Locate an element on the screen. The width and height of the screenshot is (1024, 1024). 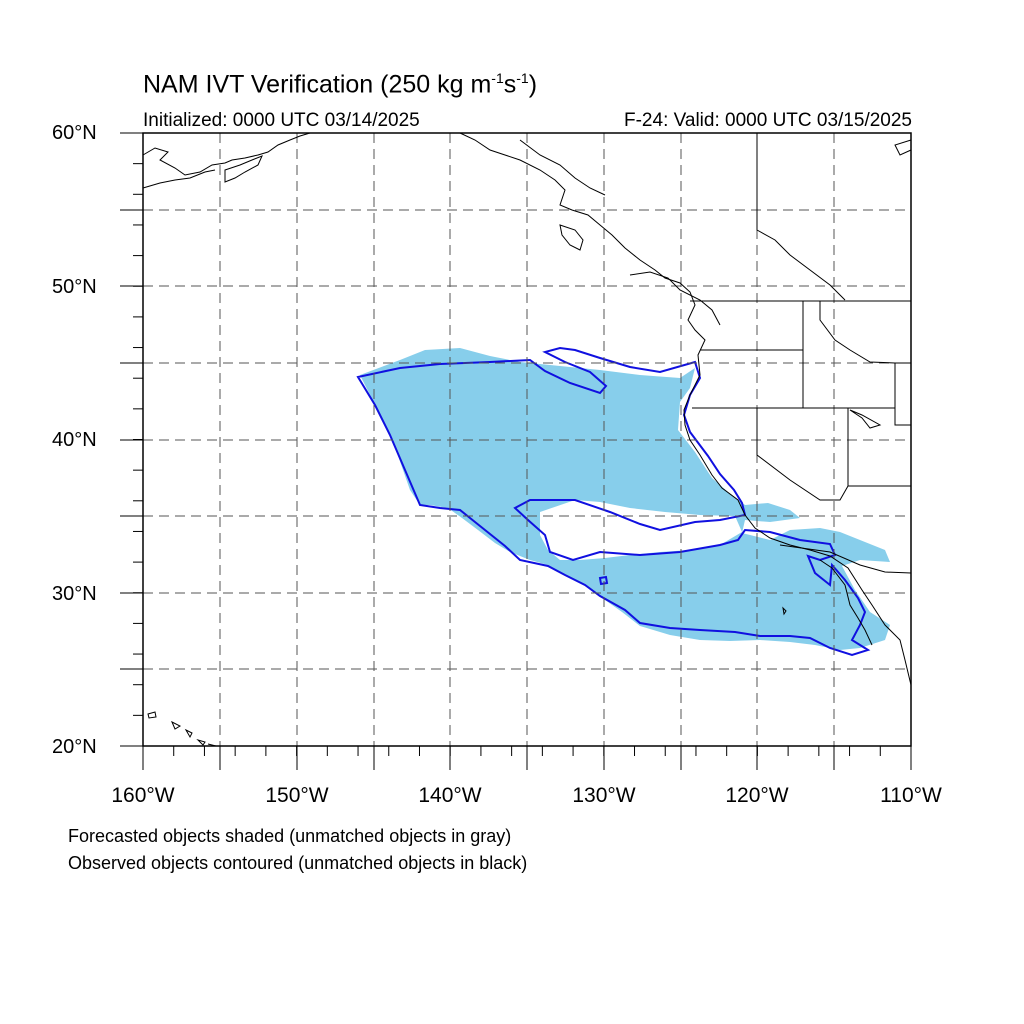
valid-time: F-24: Valid: 0000 UTC 03/15/2025 is located at coordinates (768, 120).